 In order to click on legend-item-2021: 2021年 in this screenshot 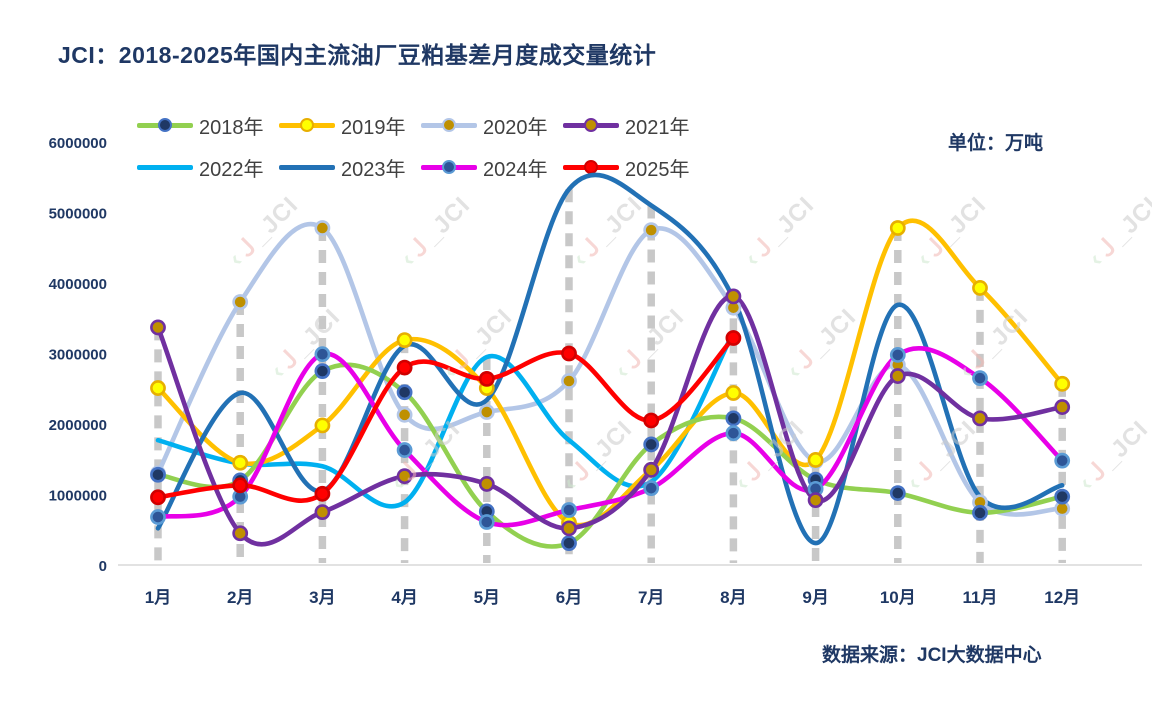, I will do `click(634, 125)`.